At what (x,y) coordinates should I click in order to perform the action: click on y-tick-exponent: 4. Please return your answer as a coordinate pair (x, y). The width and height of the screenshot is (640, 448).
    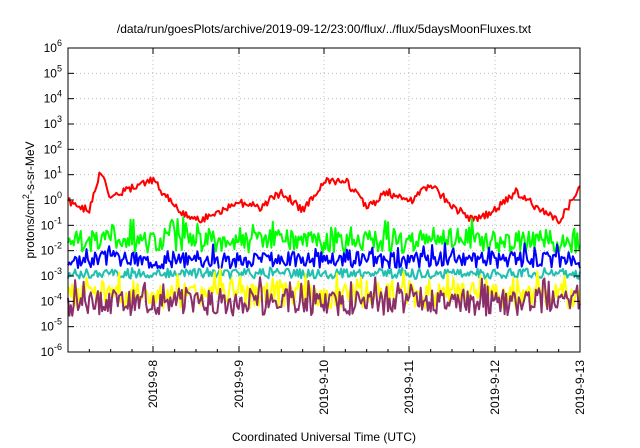
    Looking at the image, I should click on (59, 94).